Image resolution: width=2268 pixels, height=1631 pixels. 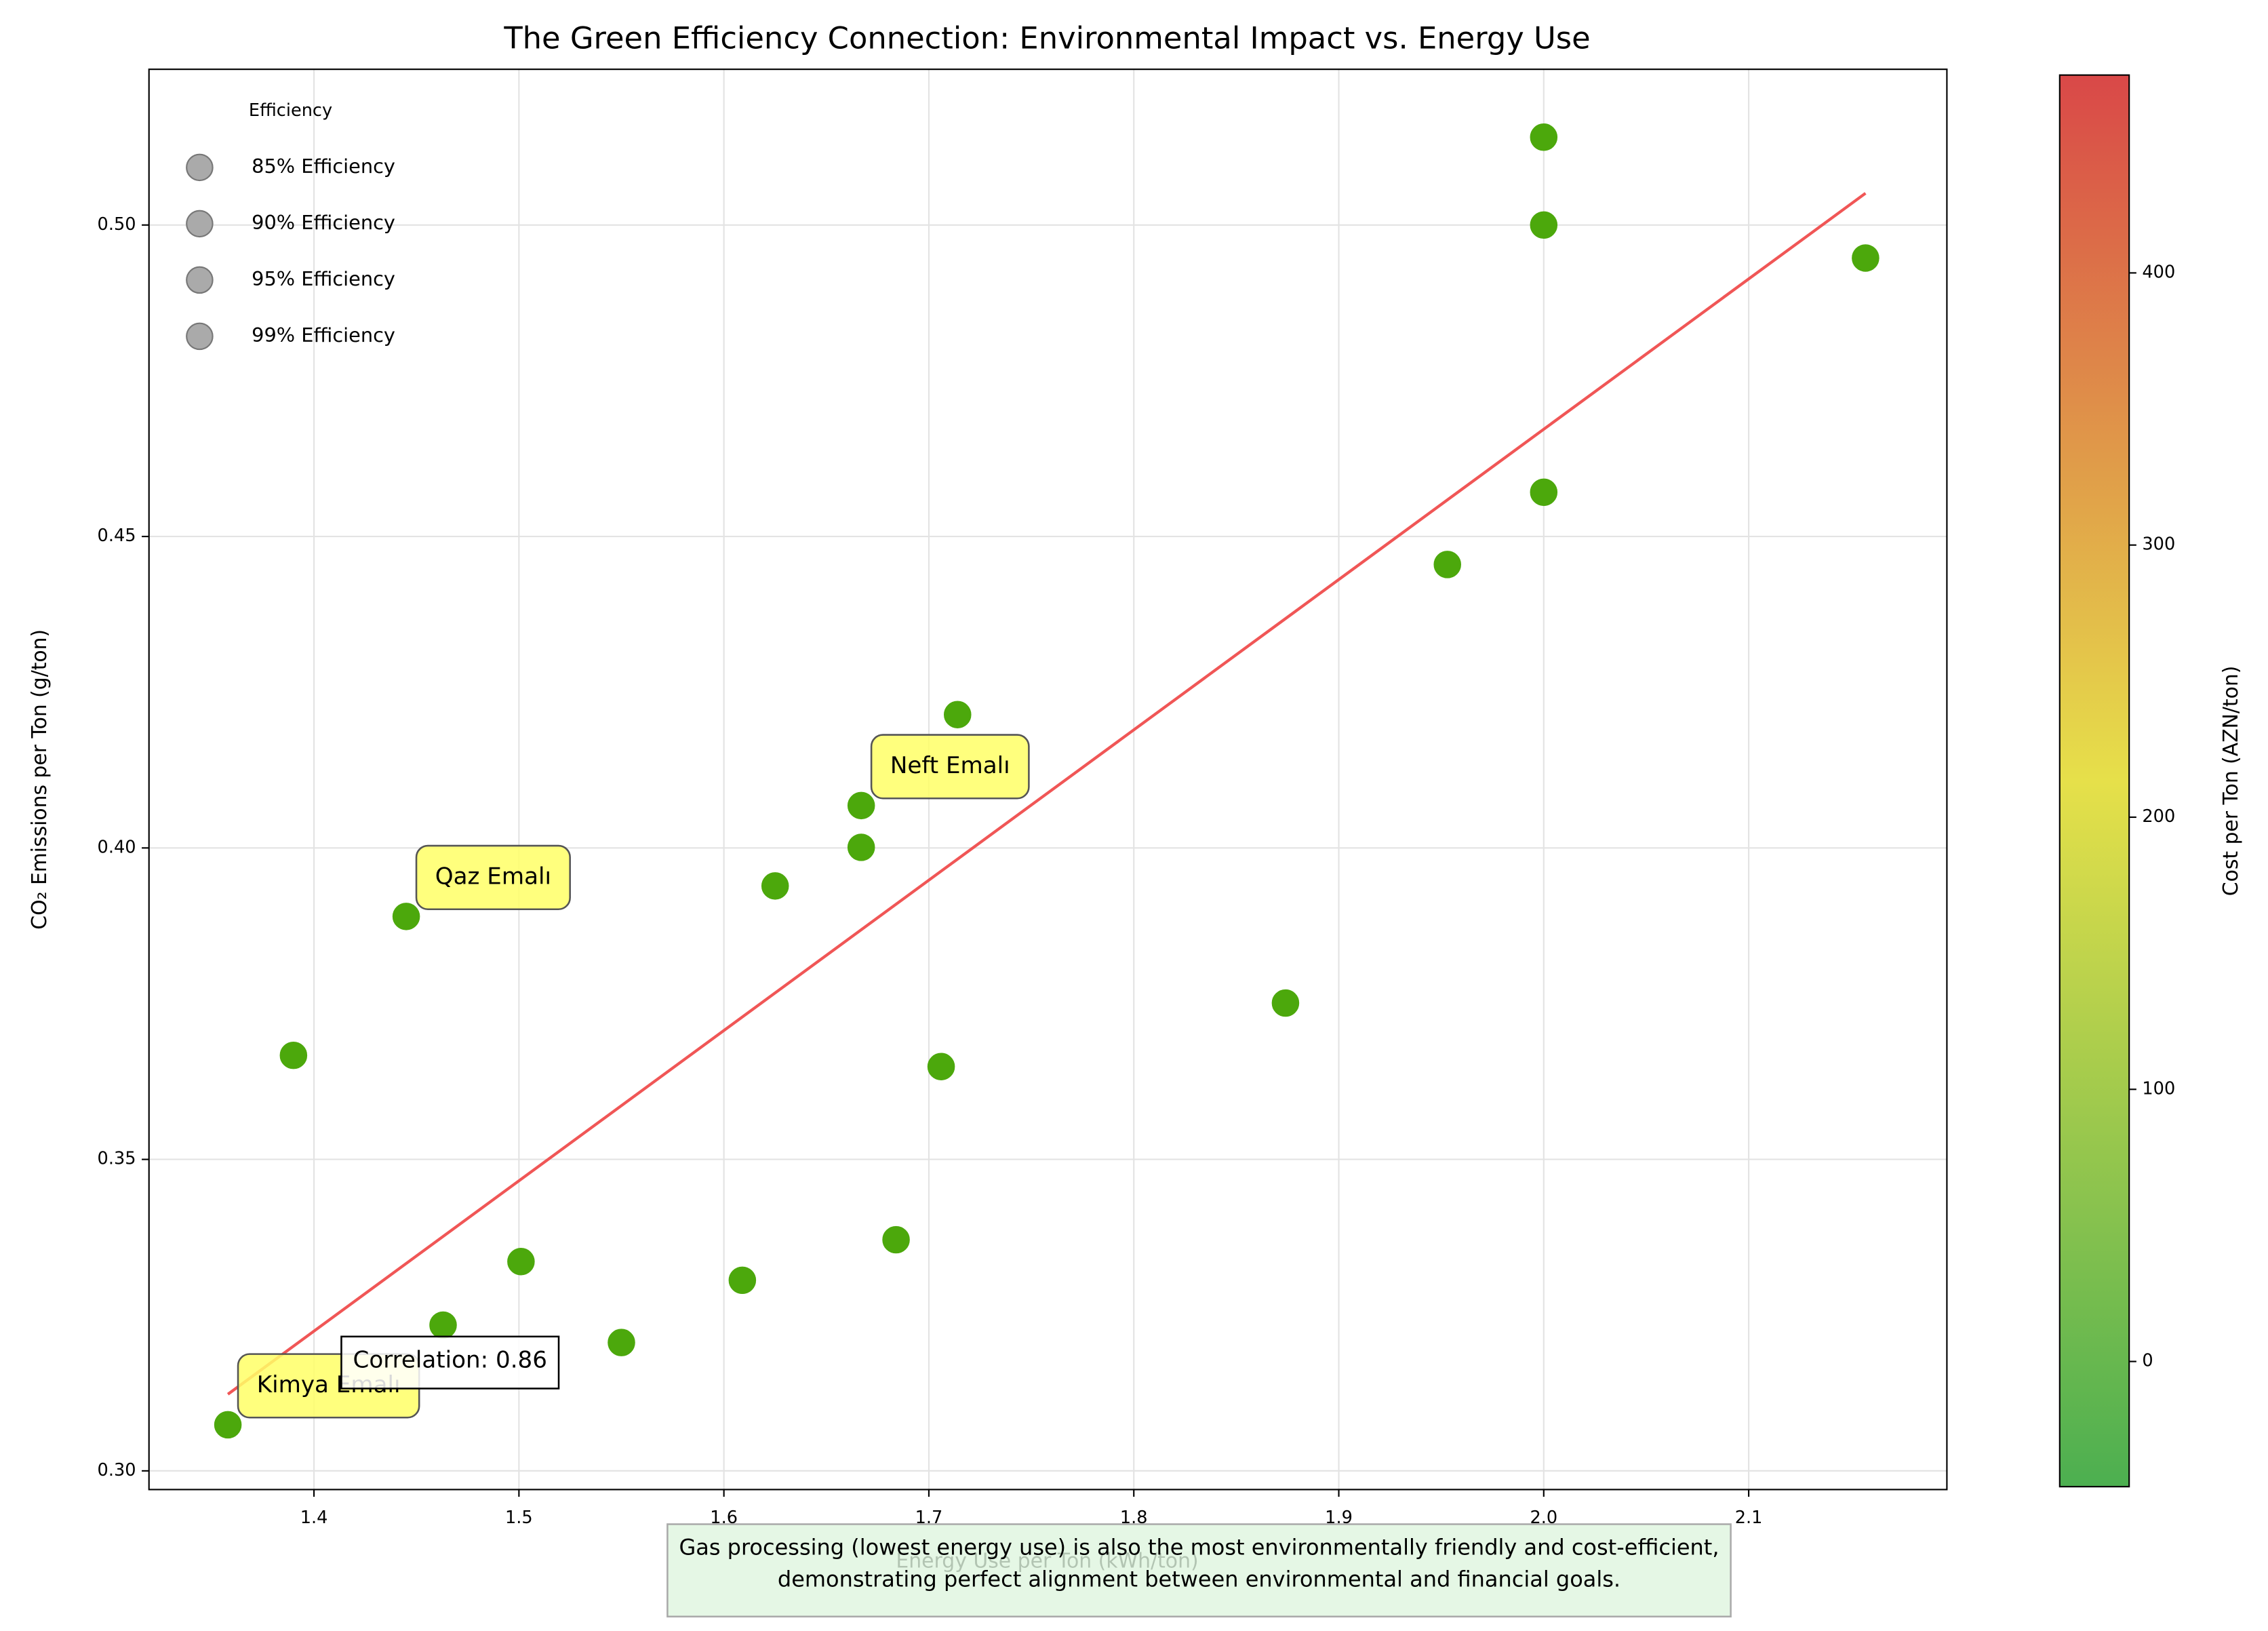 I want to click on annotation-text: Qaz Emalı, so click(x=493, y=876).